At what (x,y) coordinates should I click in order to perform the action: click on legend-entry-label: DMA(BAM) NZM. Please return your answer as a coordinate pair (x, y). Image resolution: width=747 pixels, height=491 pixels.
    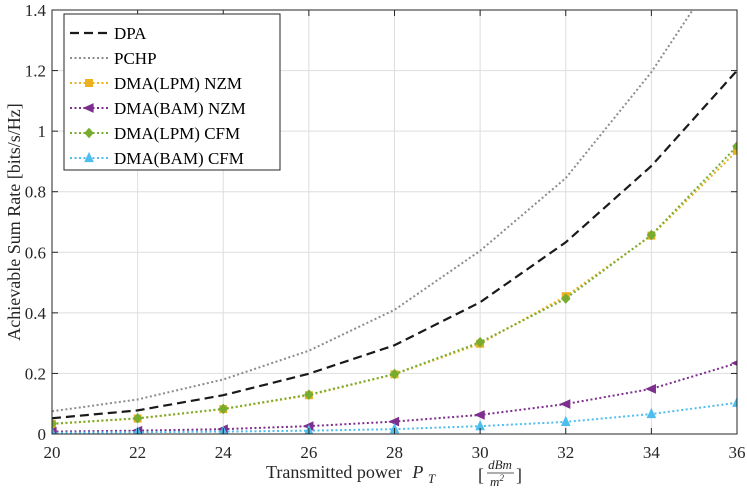
    Looking at the image, I should click on (180, 108).